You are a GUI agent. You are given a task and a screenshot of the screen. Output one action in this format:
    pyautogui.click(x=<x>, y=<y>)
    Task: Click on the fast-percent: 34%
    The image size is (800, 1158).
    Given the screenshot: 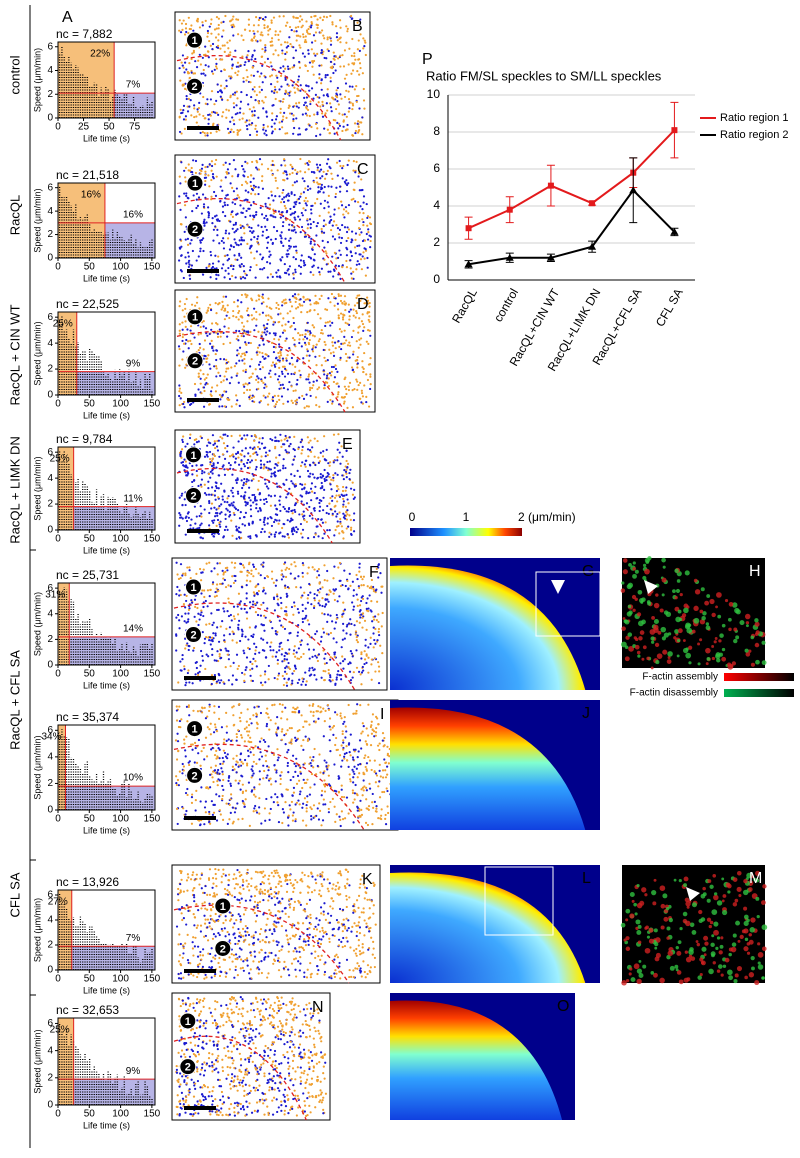 What is the action you would take?
    pyautogui.click(x=51, y=737)
    